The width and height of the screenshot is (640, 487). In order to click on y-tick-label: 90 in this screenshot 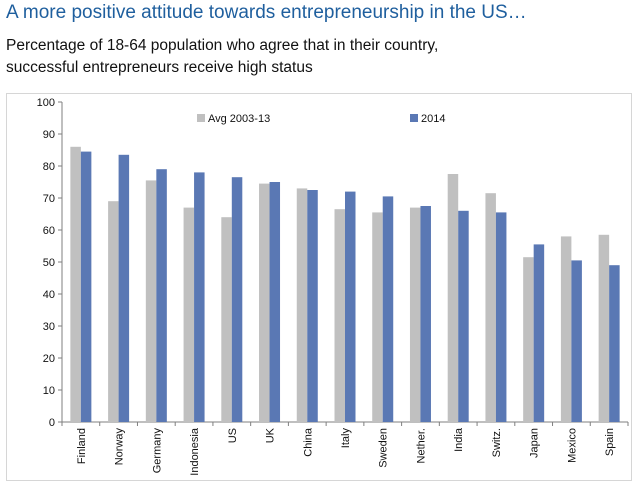, I will do `click(49, 135)`.